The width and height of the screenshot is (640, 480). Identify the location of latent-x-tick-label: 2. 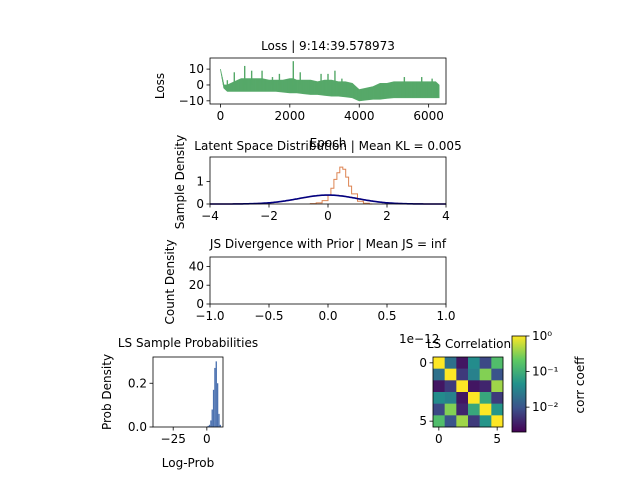
(387, 216).